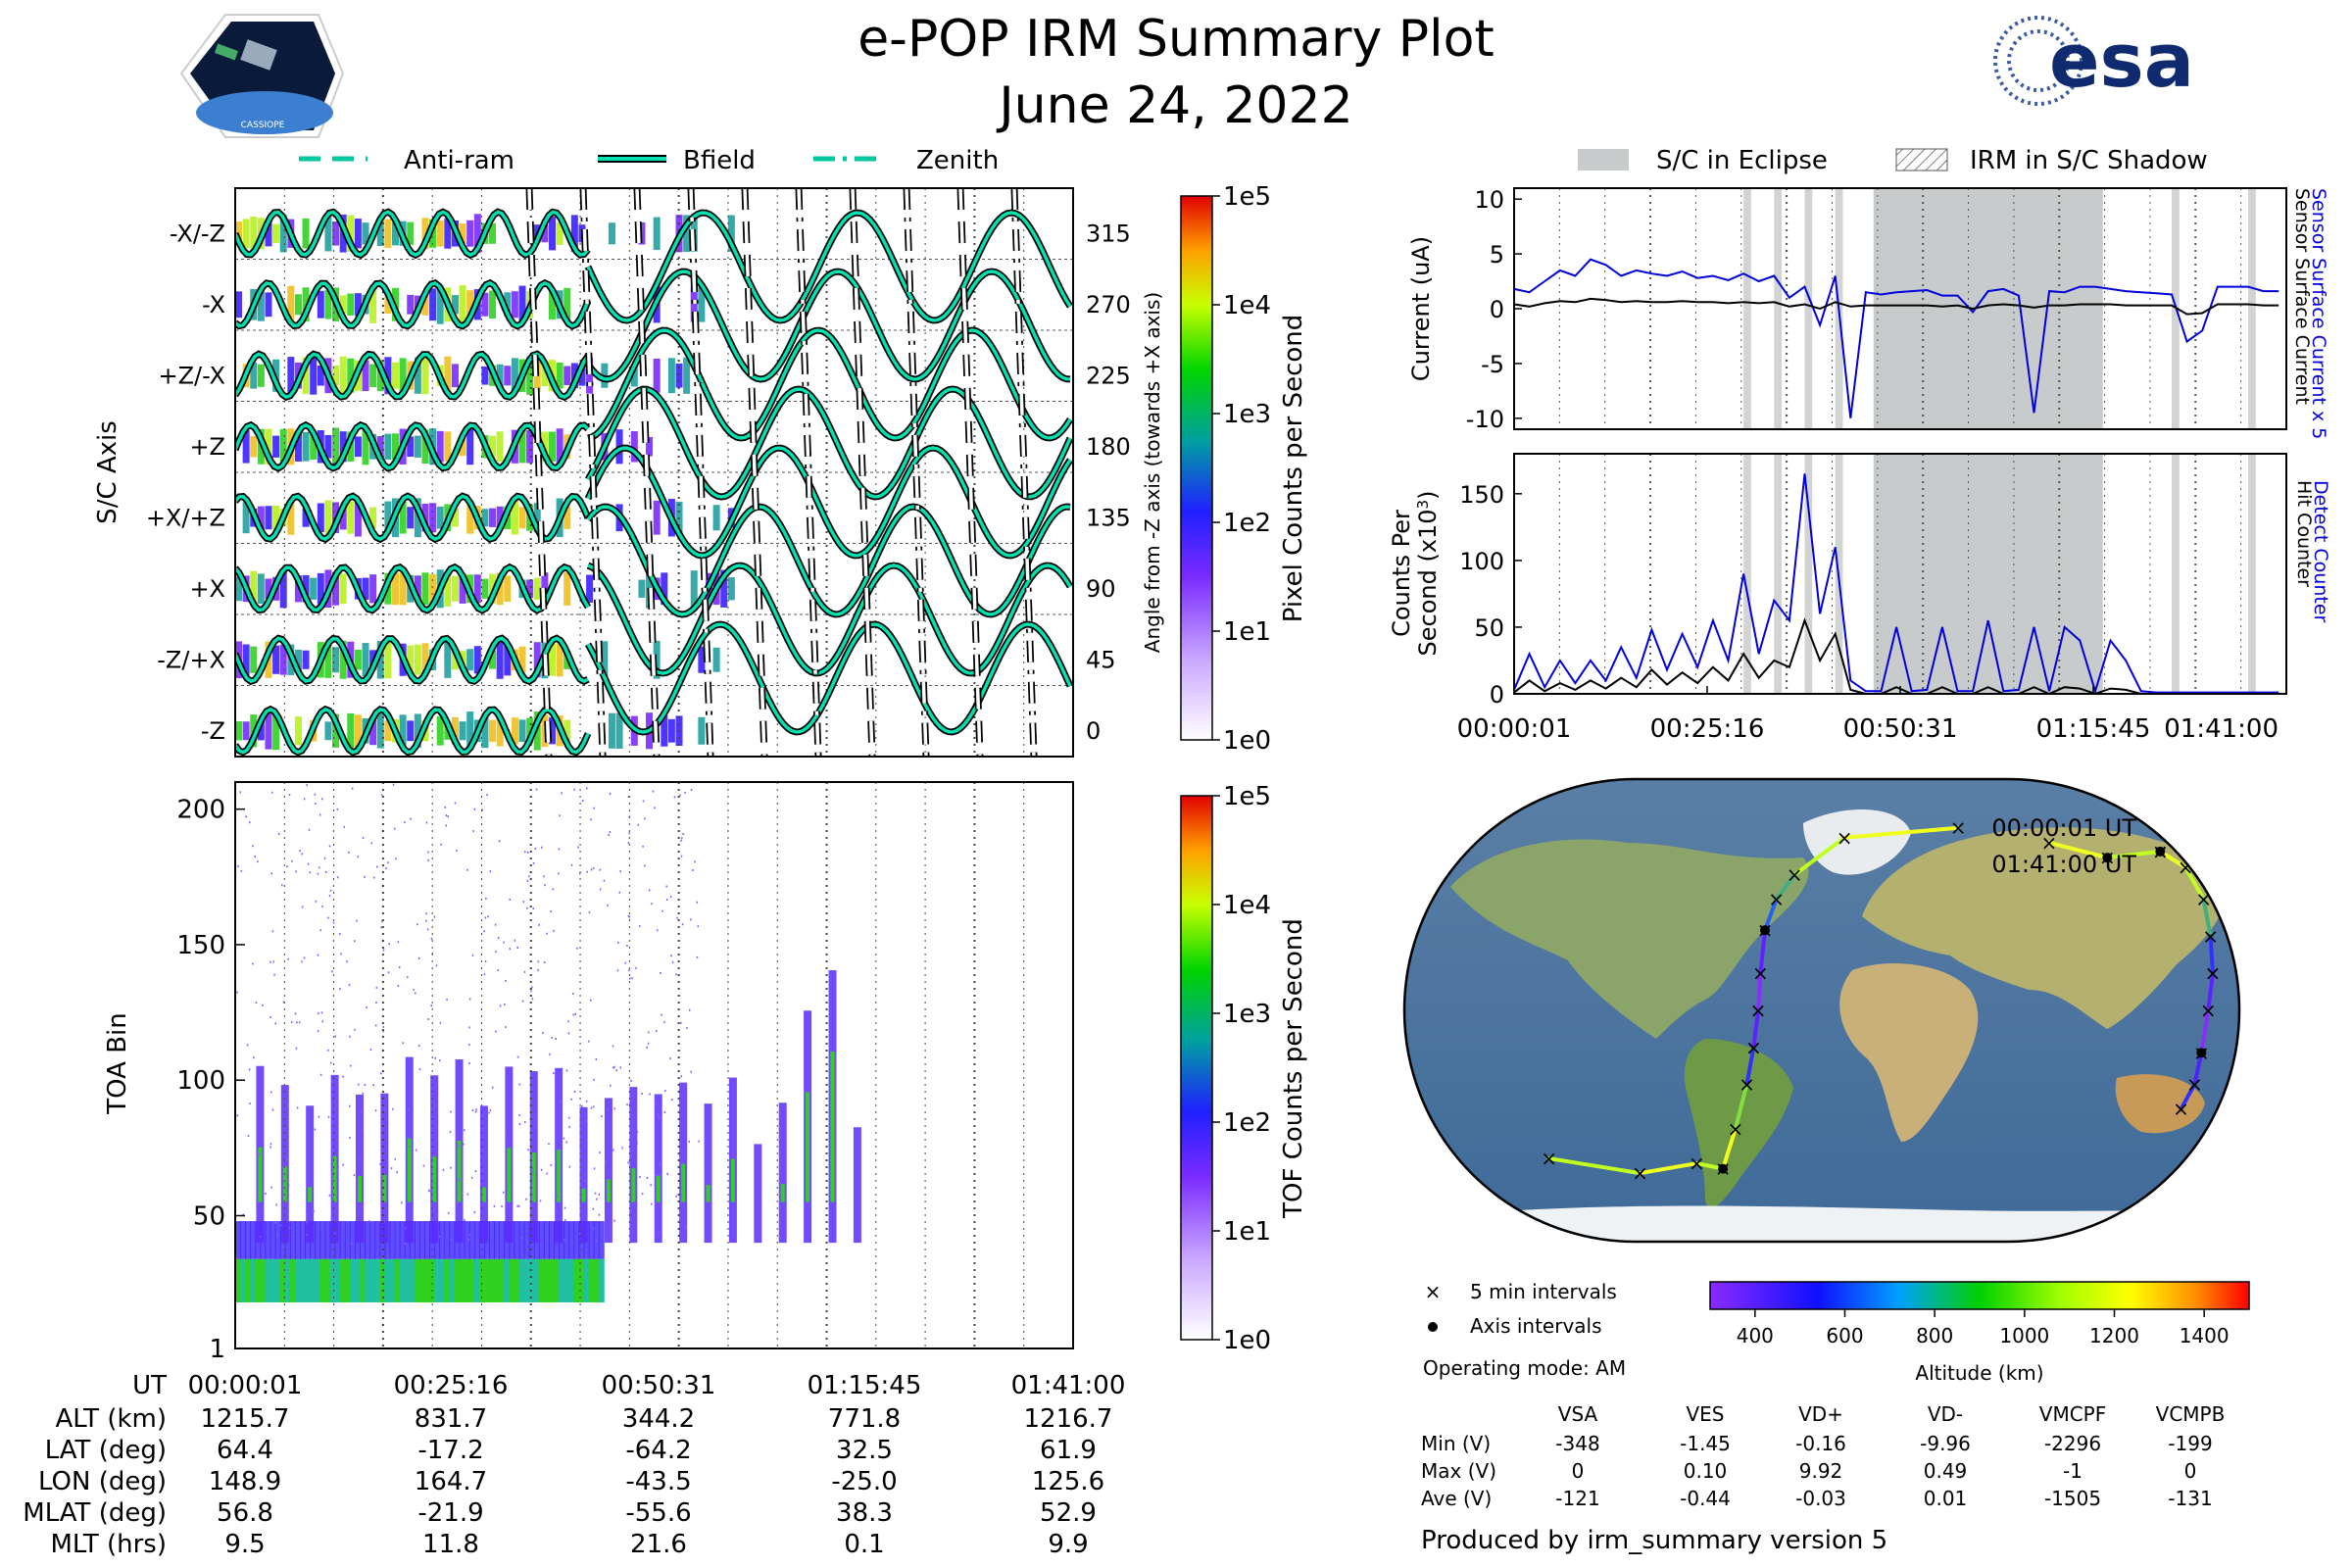 The height and width of the screenshot is (1568, 2352). I want to click on colorbar-tick: 1e1, so click(1247, 1232).